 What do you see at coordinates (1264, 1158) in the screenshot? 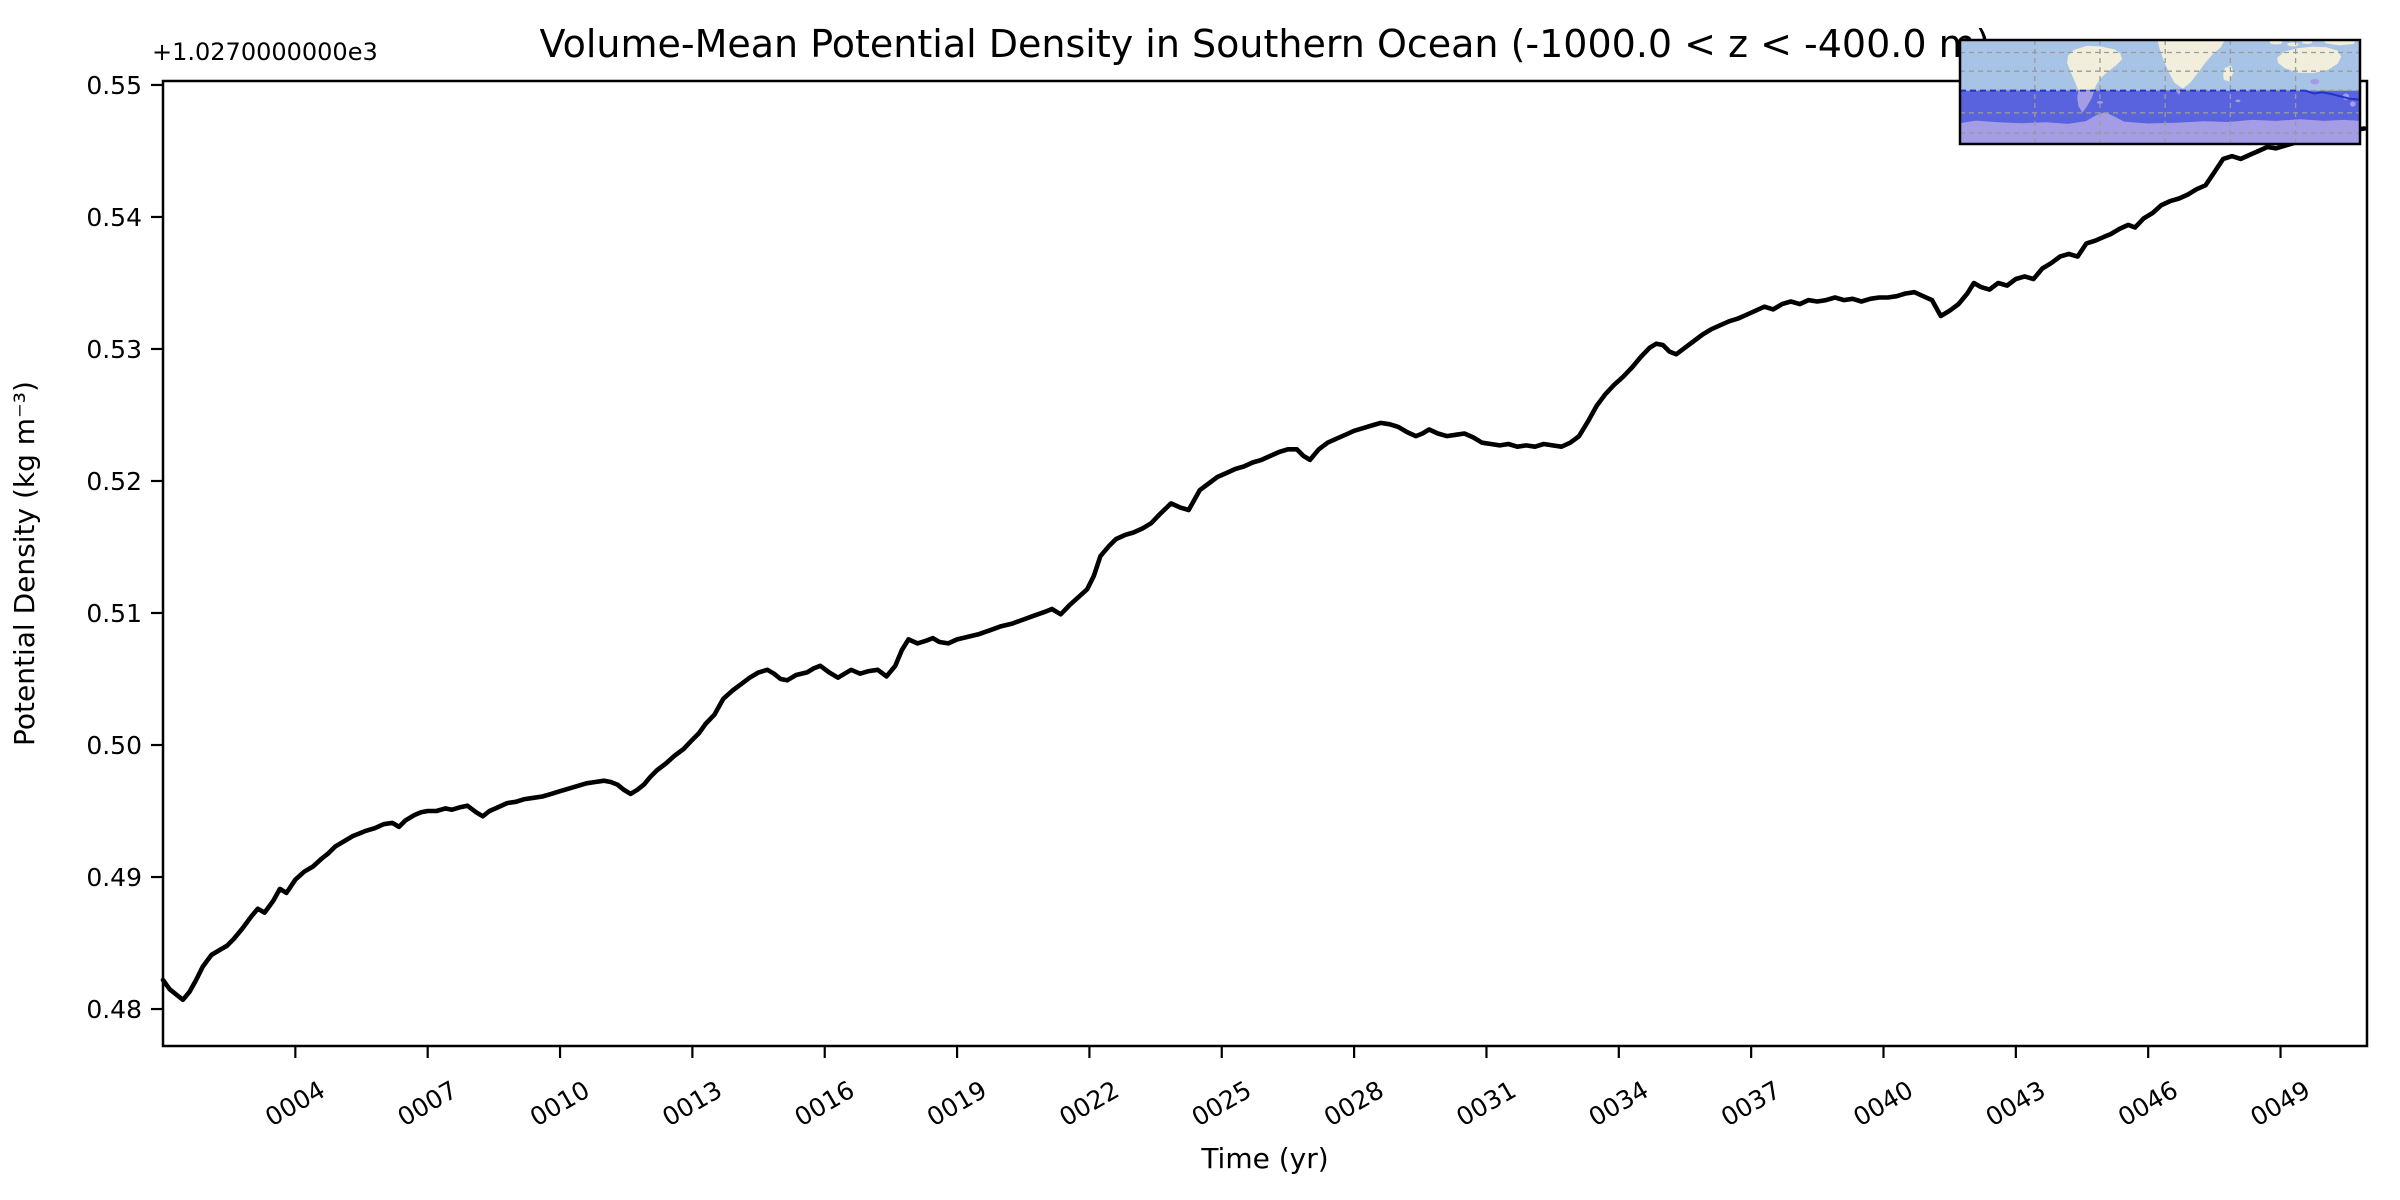
I see `x-axis-label: Time (yr)` at bounding box center [1264, 1158].